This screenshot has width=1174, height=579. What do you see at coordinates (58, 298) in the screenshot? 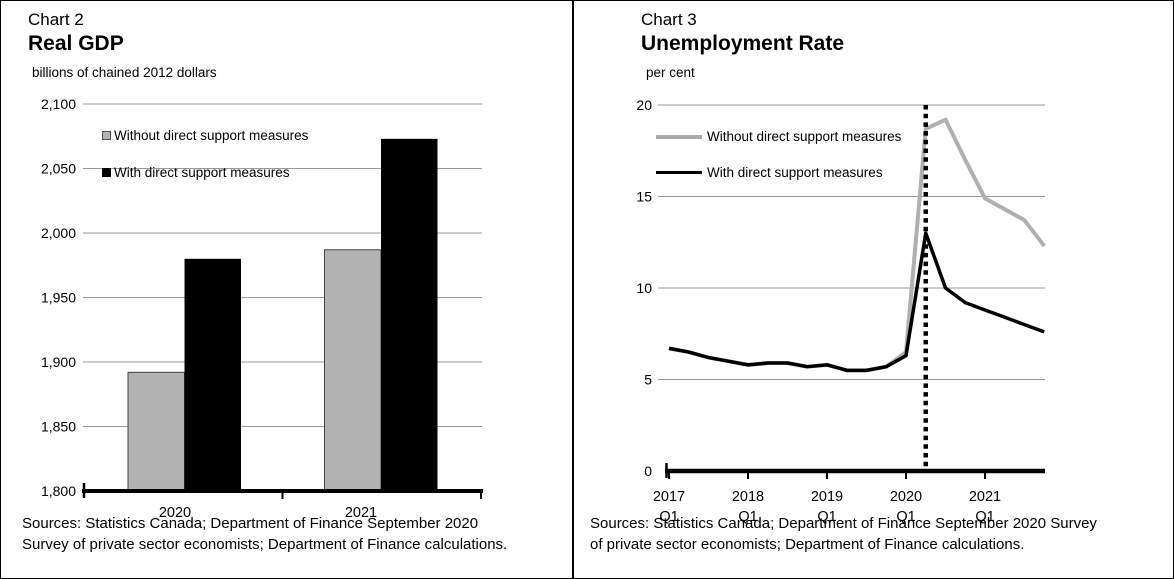
I see `y-tick-label: 1,950` at bounding box center [58, 298].